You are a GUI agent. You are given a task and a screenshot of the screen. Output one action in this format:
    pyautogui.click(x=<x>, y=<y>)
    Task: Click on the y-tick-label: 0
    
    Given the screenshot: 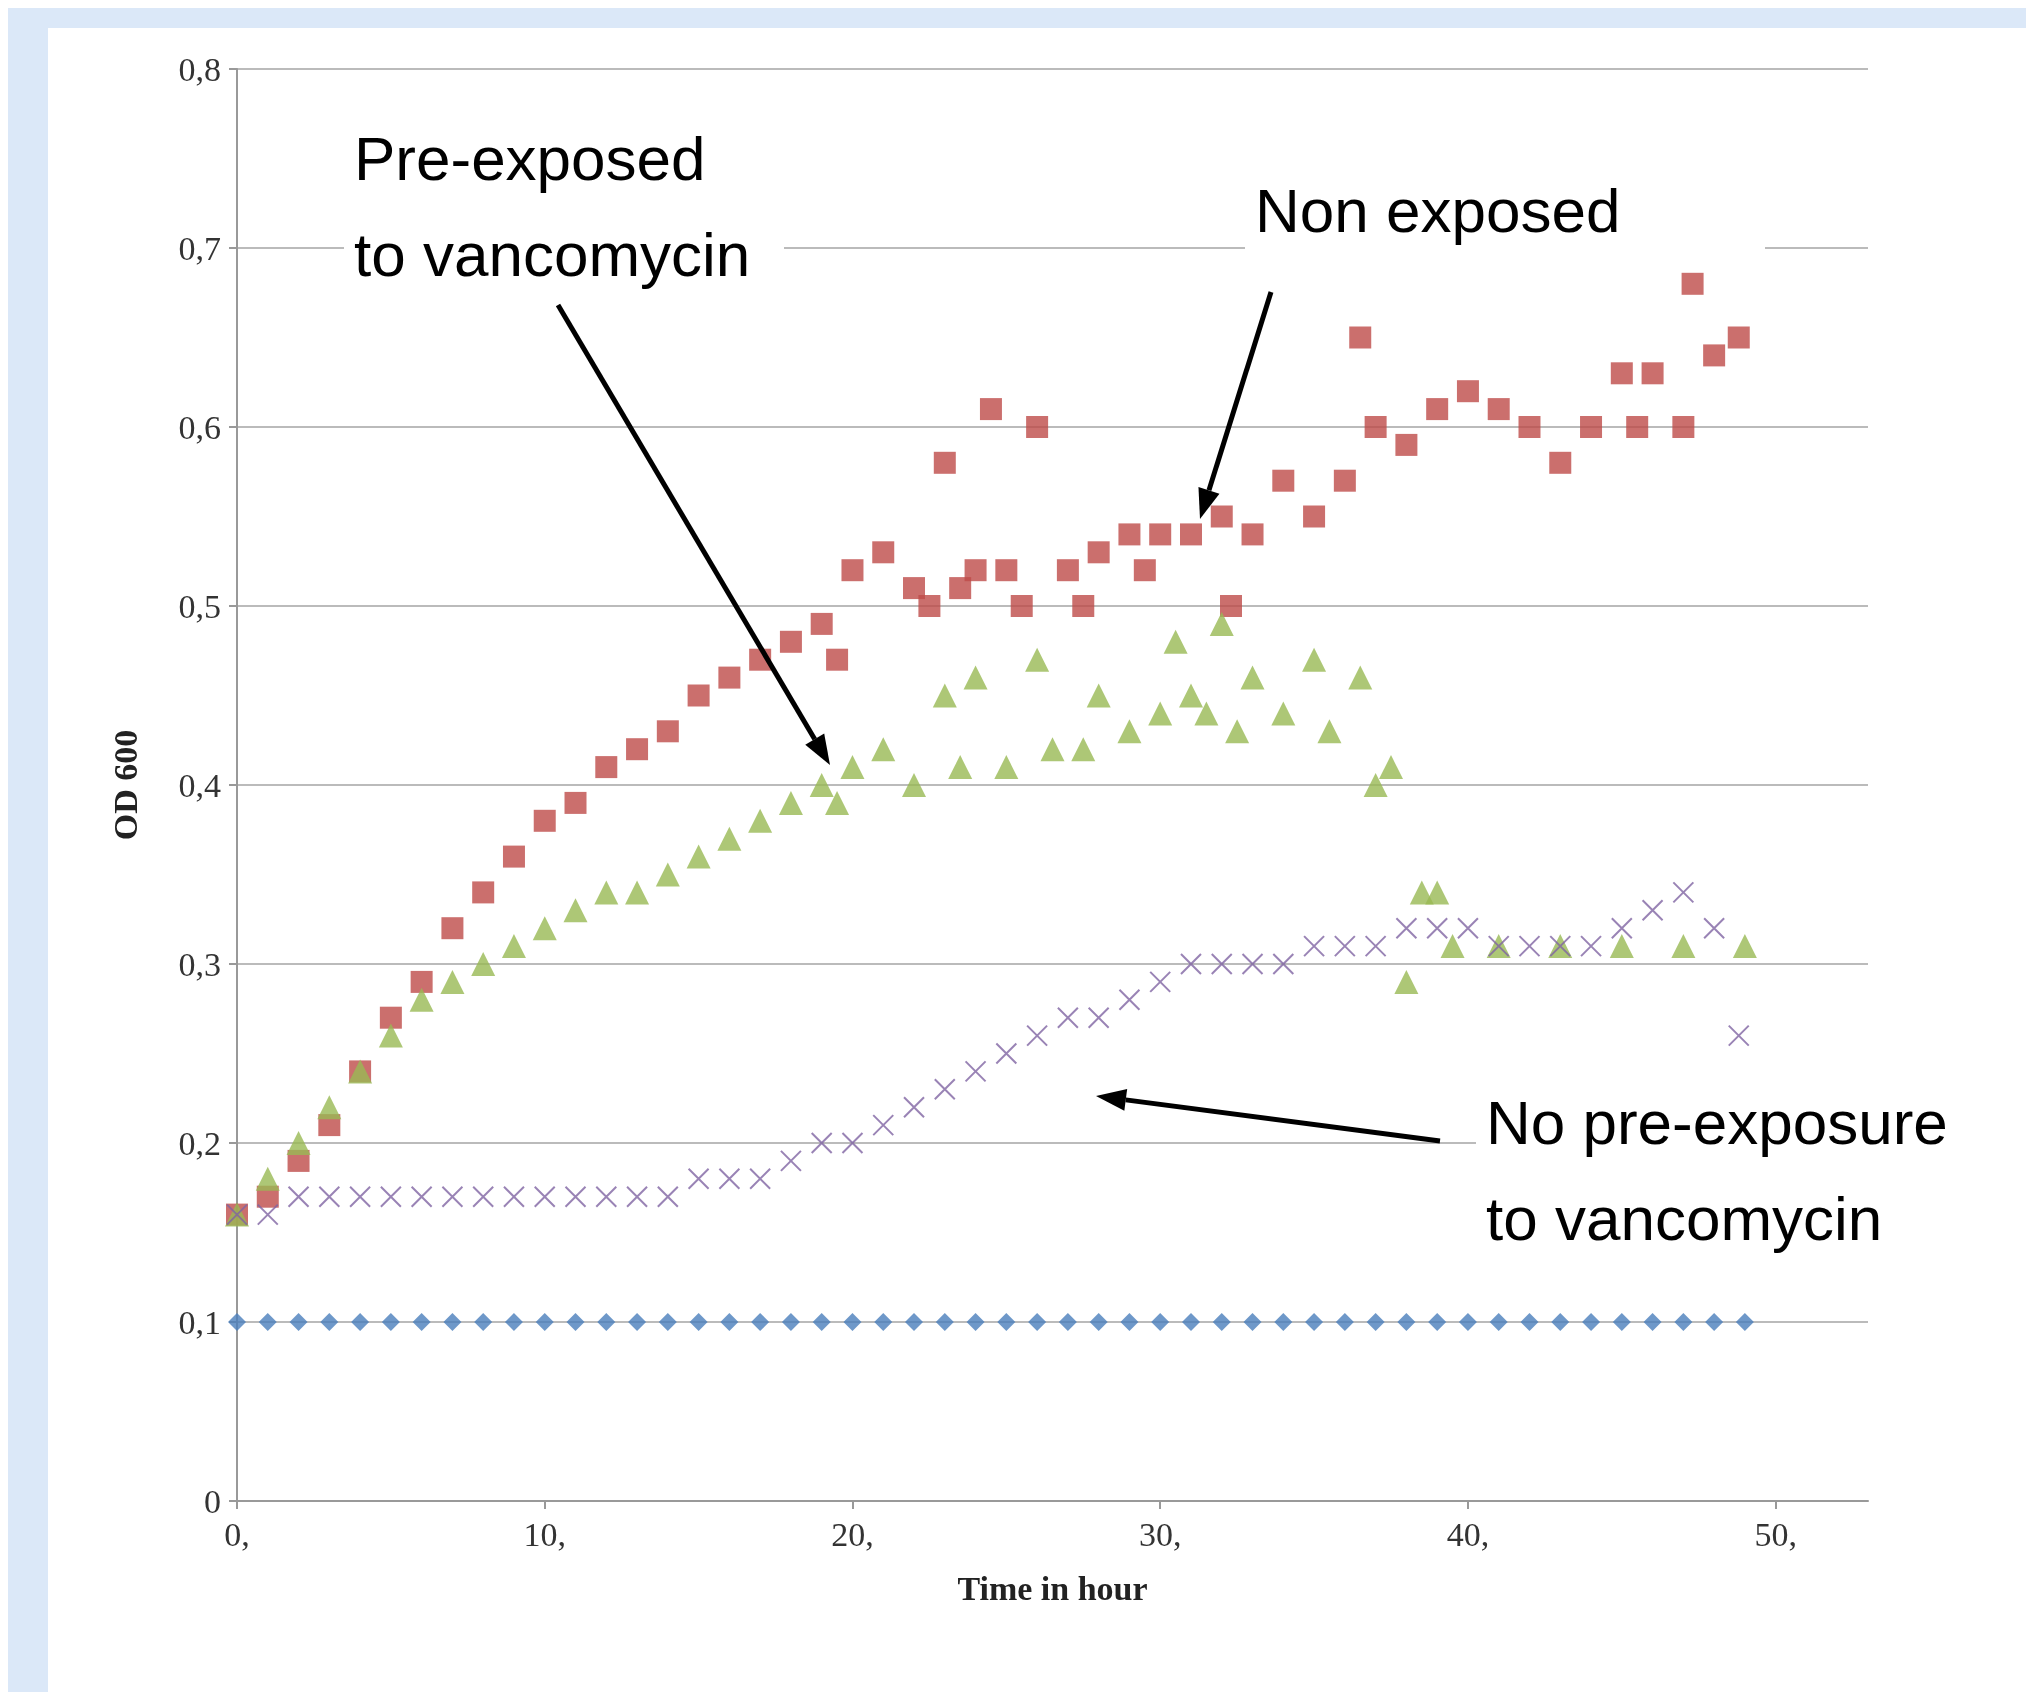 What is the action you would take?
    pyautogui.click(x=212, y=1501)
    